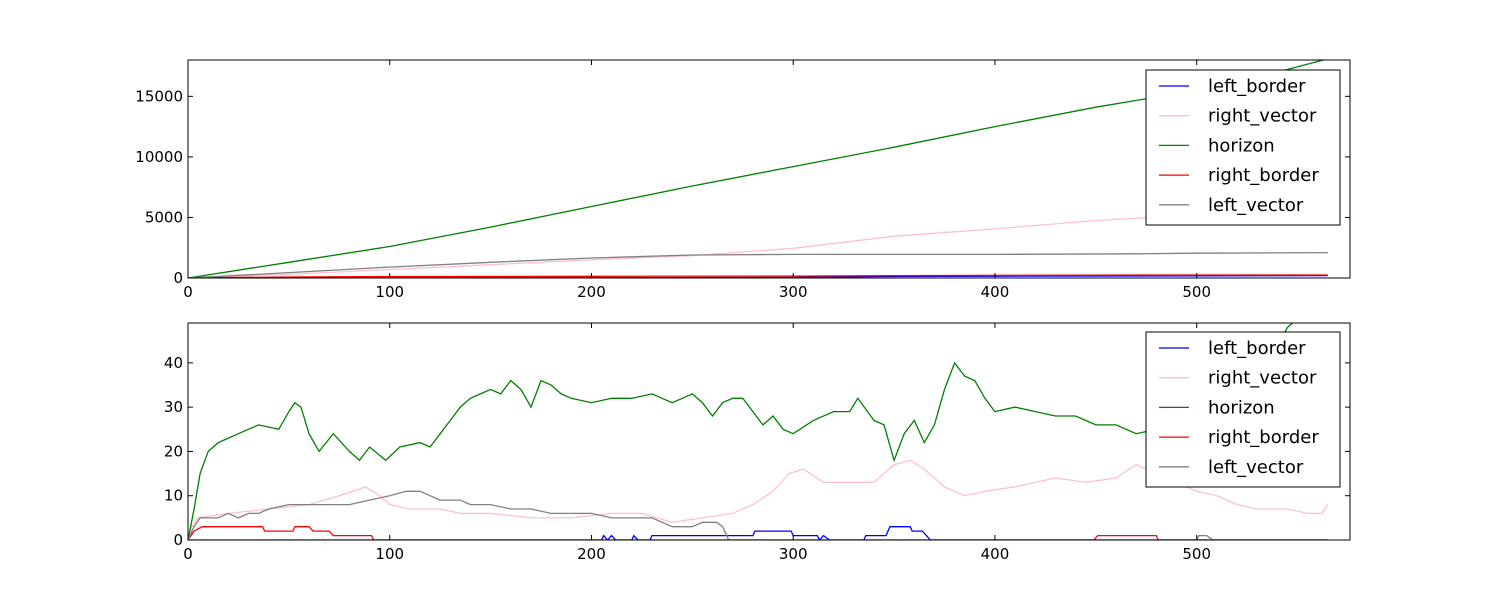 The width and height of the screenshot is (1500, 600). I want to click on y-tick-label: 40, so click(173, 363).